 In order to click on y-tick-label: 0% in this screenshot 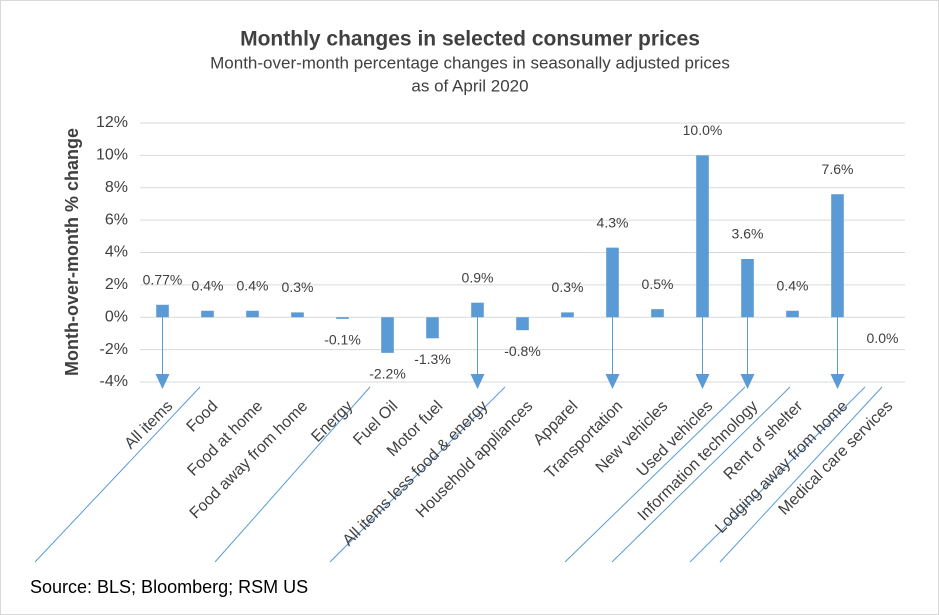, I will do `click(116, 316)`.